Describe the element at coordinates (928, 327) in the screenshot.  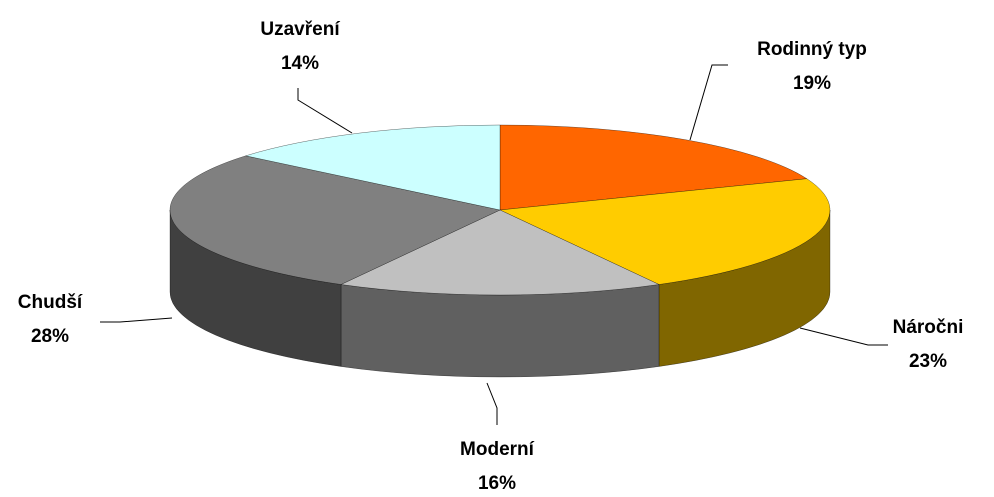
I see `slice-label: Náročni` at that location.